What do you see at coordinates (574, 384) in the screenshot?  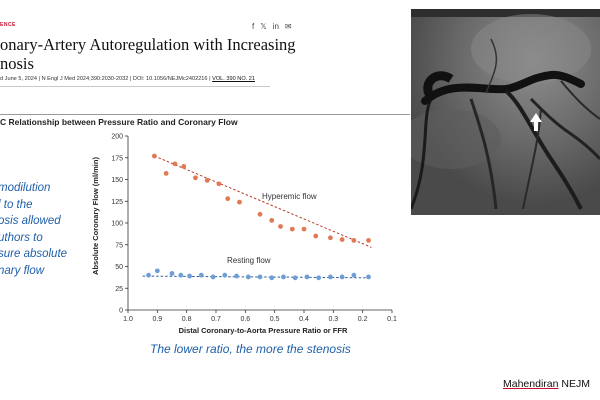 I see `credit-source: NEJM` at bounding box center [574, 384].